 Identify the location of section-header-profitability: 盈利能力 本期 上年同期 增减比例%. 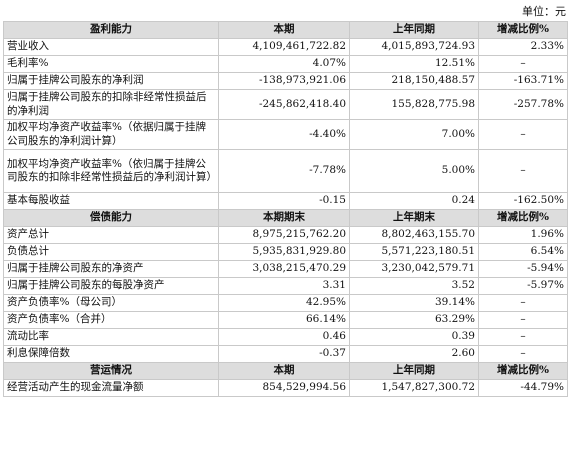
(285, 30).